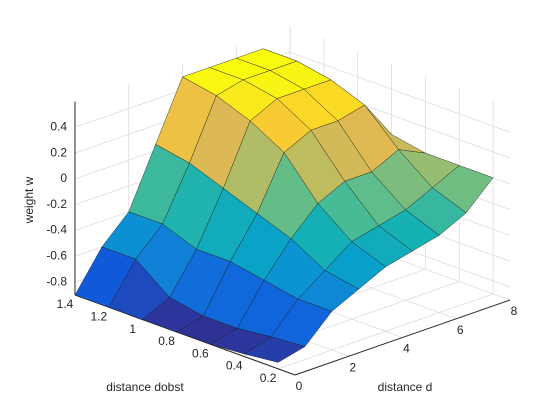 This screenshot has width=560, height=420. Describe the element at coordinates (200, 353) in the screenshot. I see `y-tick-label: 0.6` at that location.